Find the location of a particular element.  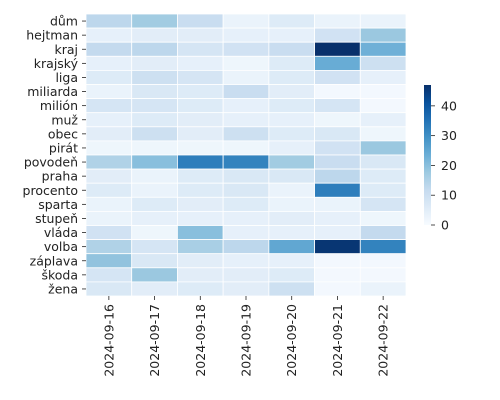

colorbar-tick-label: 20 is located at coordinates (449, 165).